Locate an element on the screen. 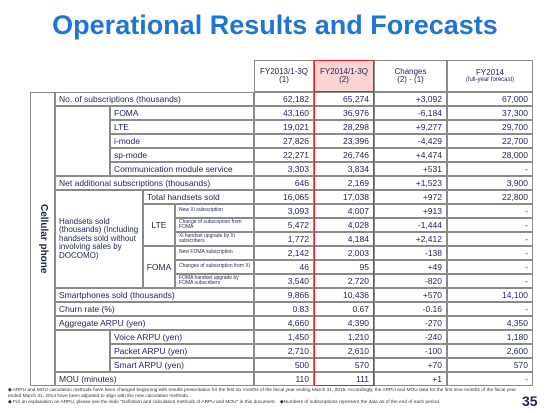  value-cell: +1 is located at coordinates (410, 379).